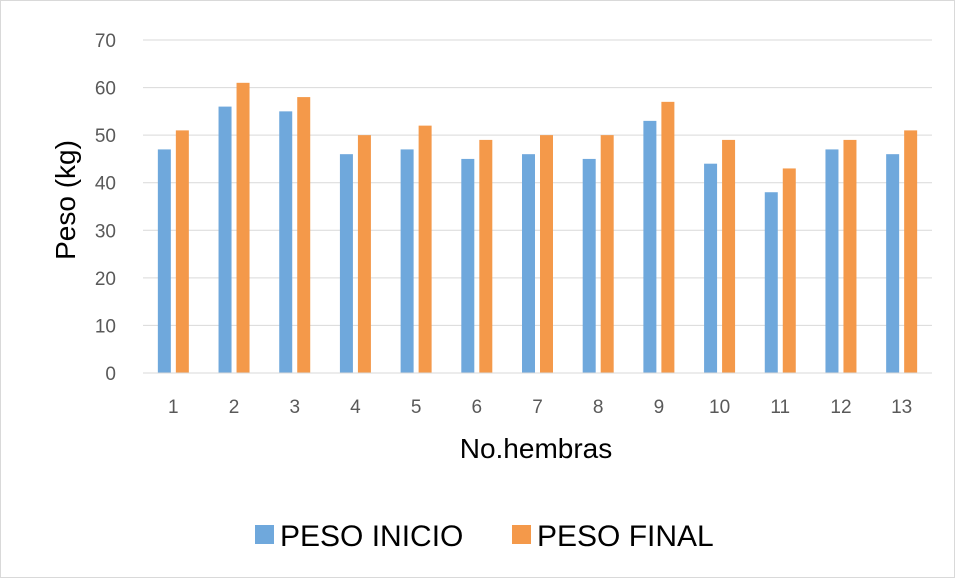  I want to click on legend-swatch-peso-inicio, so click(264, 534).